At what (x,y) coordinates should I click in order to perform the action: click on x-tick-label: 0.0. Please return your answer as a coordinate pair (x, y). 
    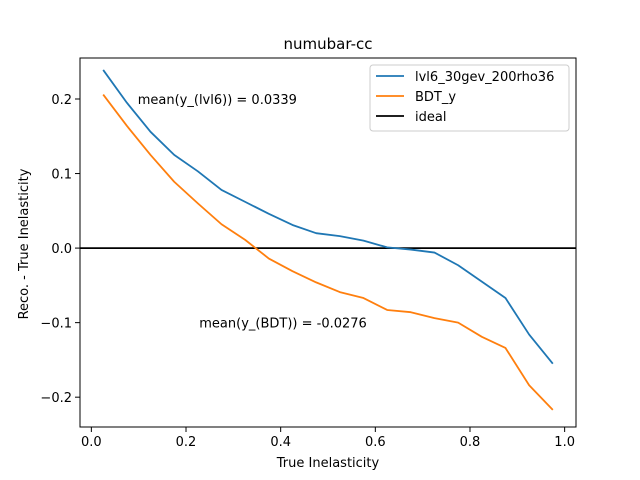
    Looking at the image, I should click on (91, 442).